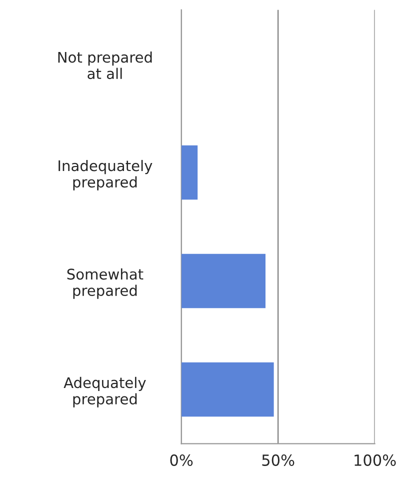 The width and height of the screenshot is (403, 493). Describe the element at coordinates (105, 175) in the screenshot. I see `y-tick-label: Inadequately prepared` at that location.